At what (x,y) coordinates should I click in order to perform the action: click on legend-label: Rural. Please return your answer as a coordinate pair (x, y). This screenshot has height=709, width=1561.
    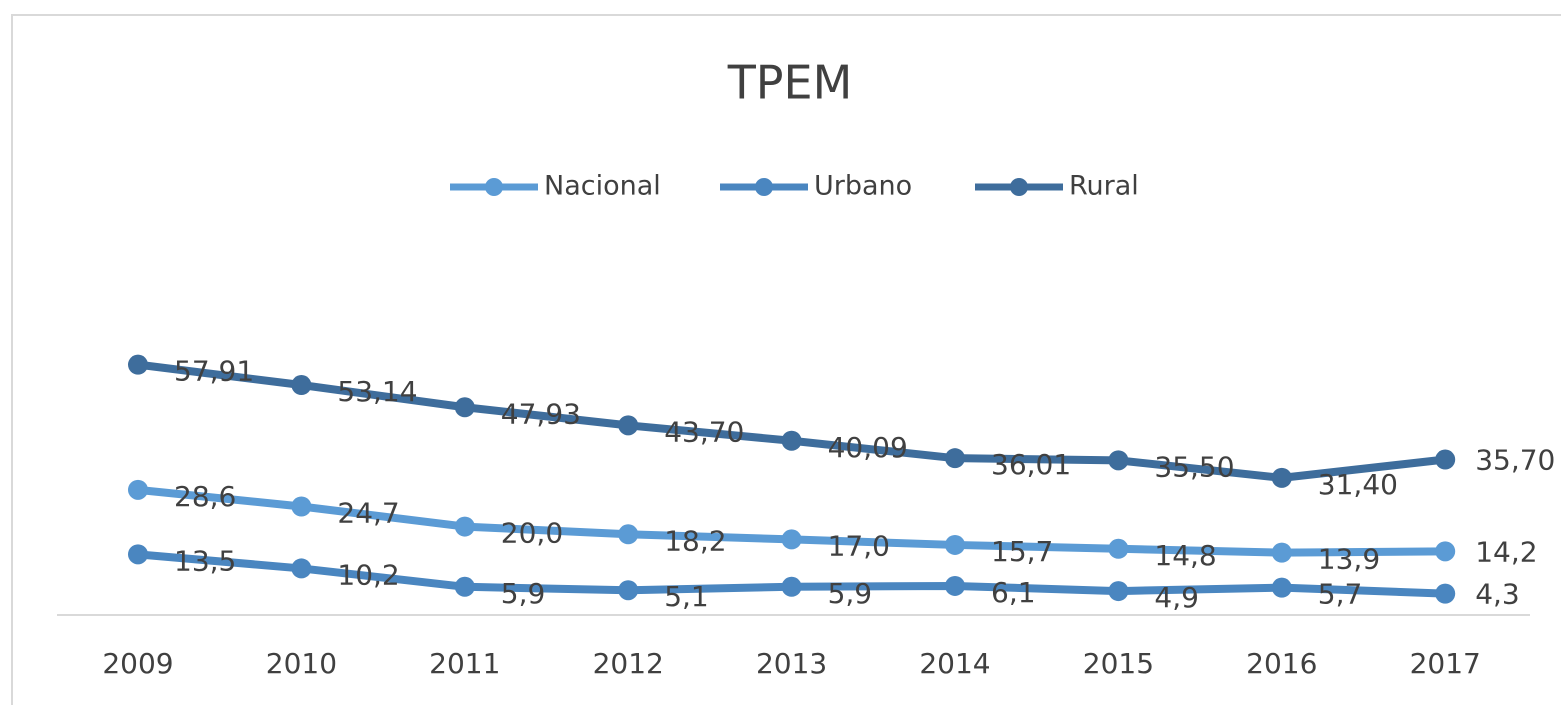
    Looking at the image, I should click on (1104, 186).